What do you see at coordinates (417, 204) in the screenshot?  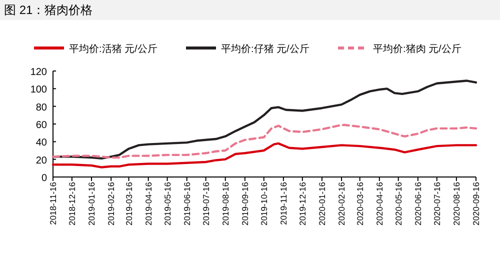 I see `x-tick-label: 2020-06-16` at bounding box center [417, 204].